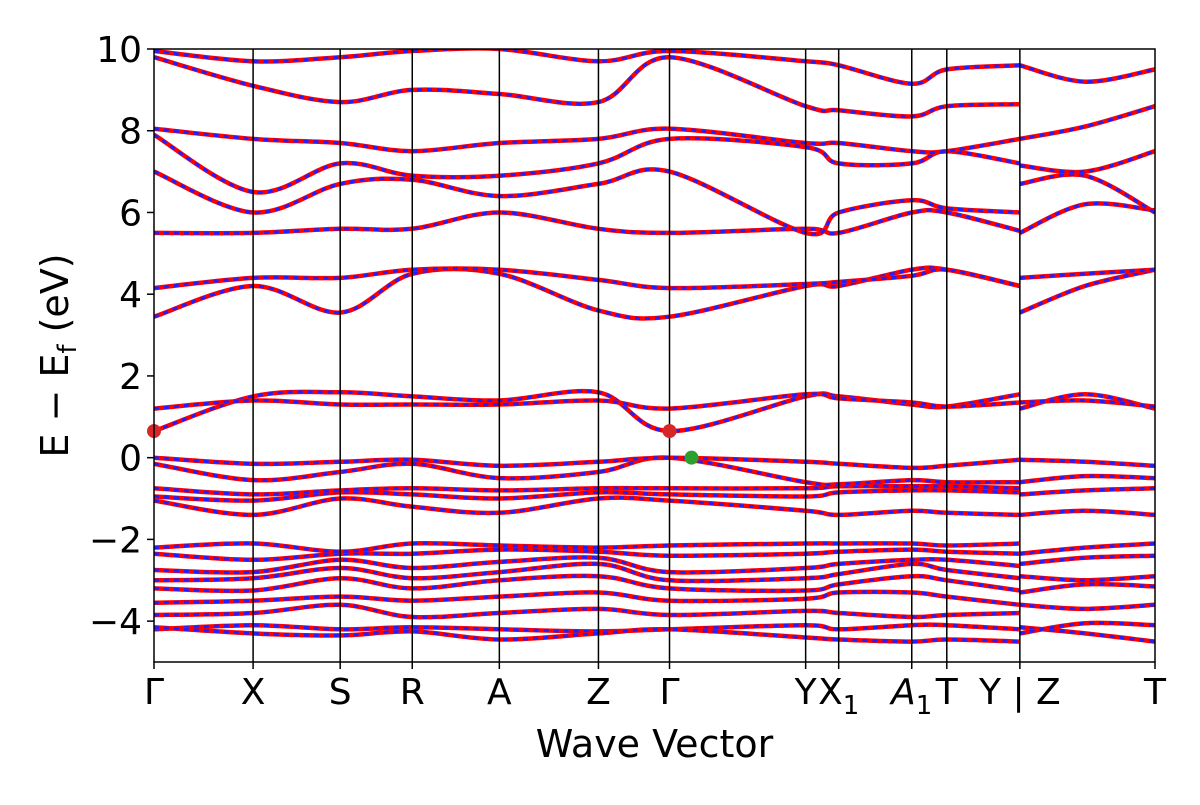  What do you see at coordinates (598, 692) in the screenshot?
I see `x-tick-label-5: Z` at bounding box center [598, 692].